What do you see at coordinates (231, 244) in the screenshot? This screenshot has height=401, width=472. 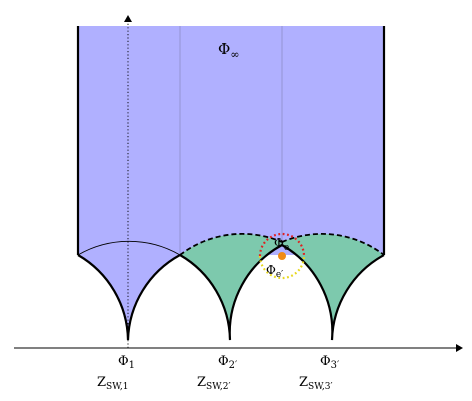 I see `dashed-arc-middle` at bounding box center [231, 244].